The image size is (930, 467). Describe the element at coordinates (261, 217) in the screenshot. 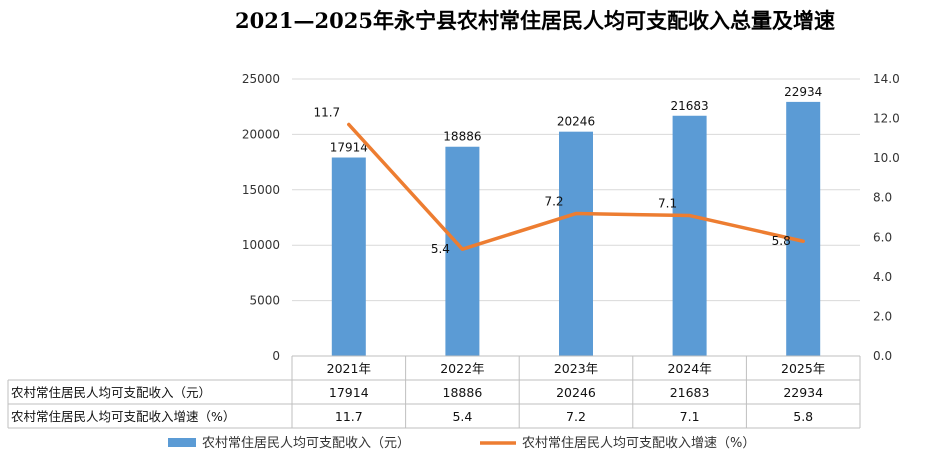

I see `left-axis-ticks: 0 5000 10000 15000 20000 25000` at that location.